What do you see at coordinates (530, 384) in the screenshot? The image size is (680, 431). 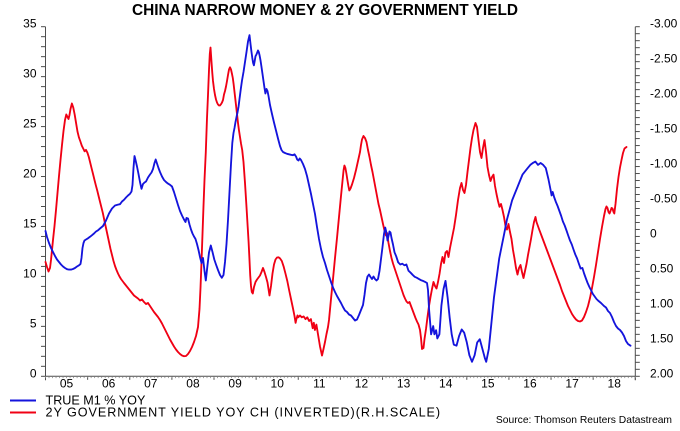 I see `svg-text: 16` at bounding box center [530, 384].